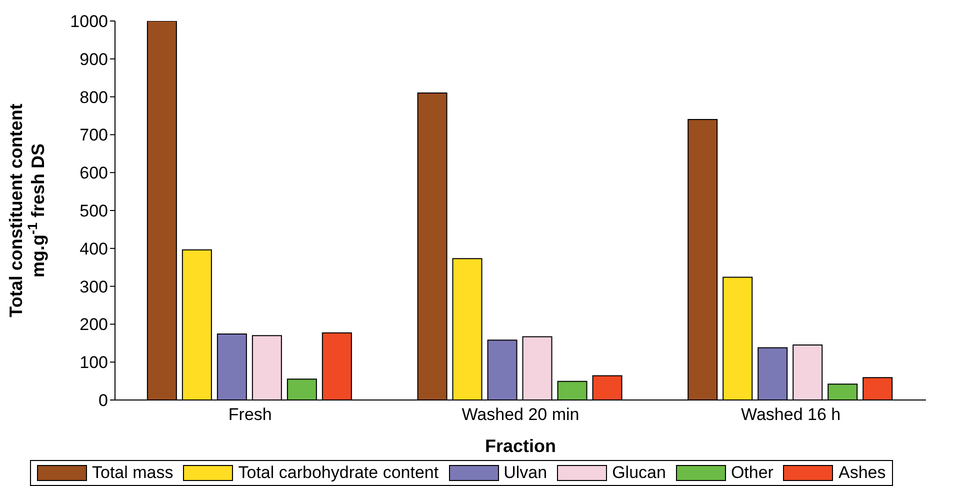 The width and height of the screenshot is (961, 486). What do you see at coordinates (861, 473) in the screenshot?
I see `legend-label: Ashes` at bounding box center [861, 473].